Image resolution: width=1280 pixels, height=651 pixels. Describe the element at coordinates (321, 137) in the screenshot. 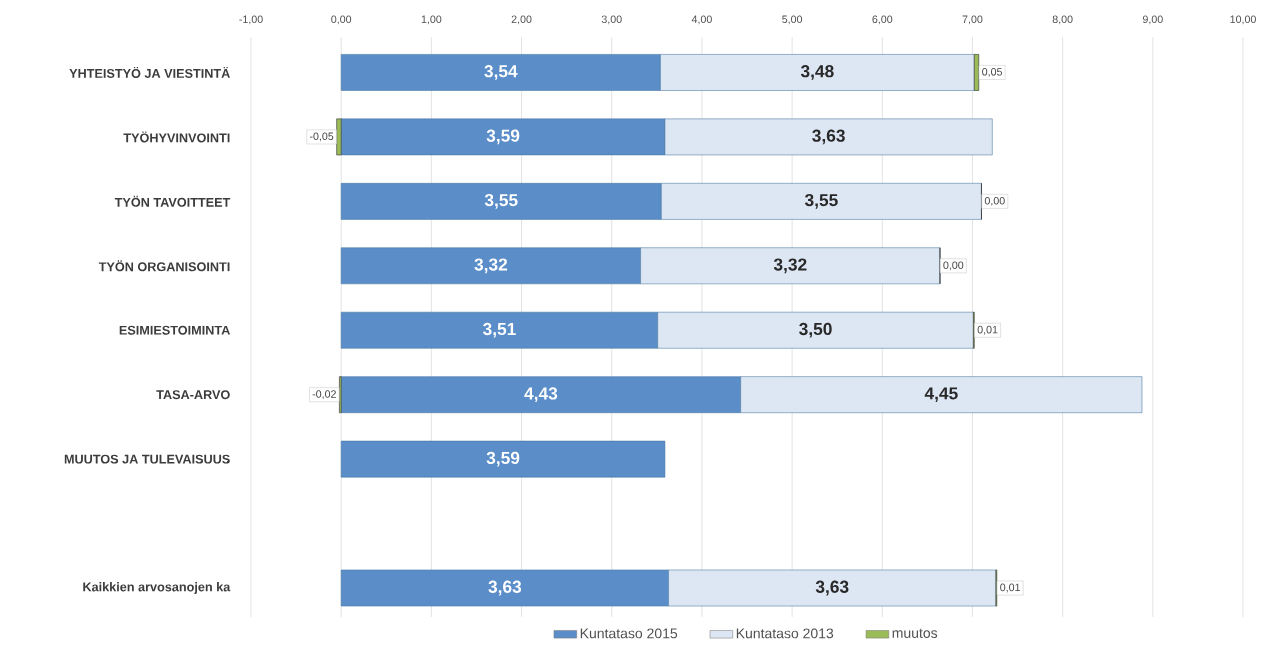

I see `data-label: -0,05` at that location.